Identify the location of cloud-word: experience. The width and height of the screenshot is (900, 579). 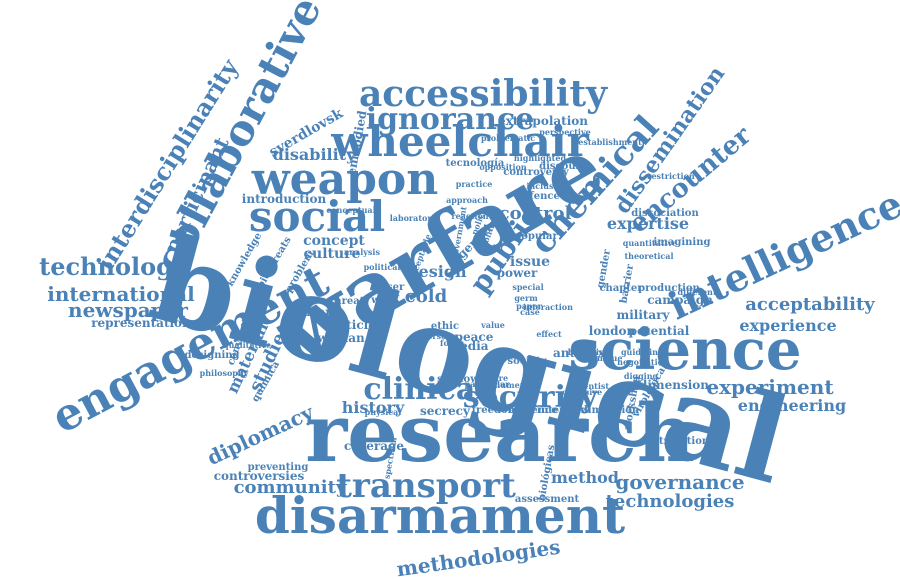
(788, 325).